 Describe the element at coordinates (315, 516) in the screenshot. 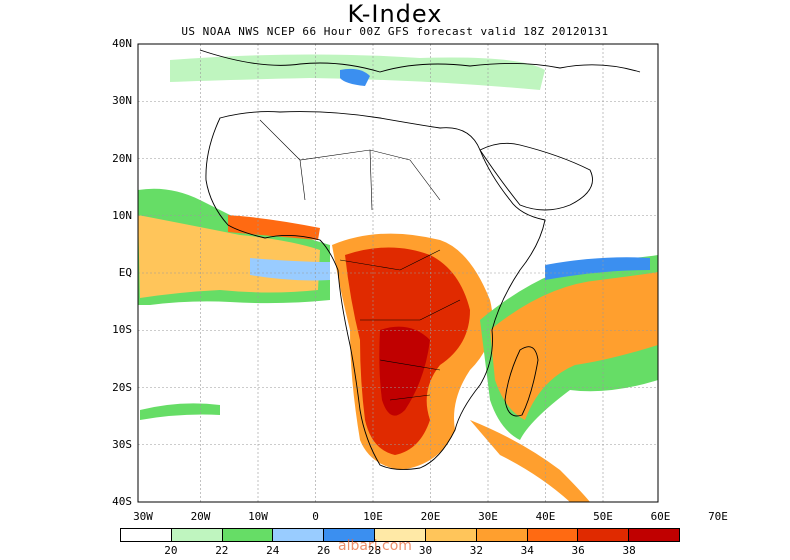

I see `lon-label: 0` at that location.